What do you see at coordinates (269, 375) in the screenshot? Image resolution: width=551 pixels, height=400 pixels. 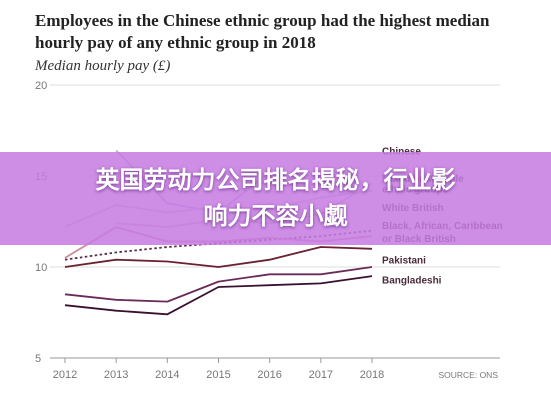 I see `x-tick-label: 2016` at bounding box center [269, 375].